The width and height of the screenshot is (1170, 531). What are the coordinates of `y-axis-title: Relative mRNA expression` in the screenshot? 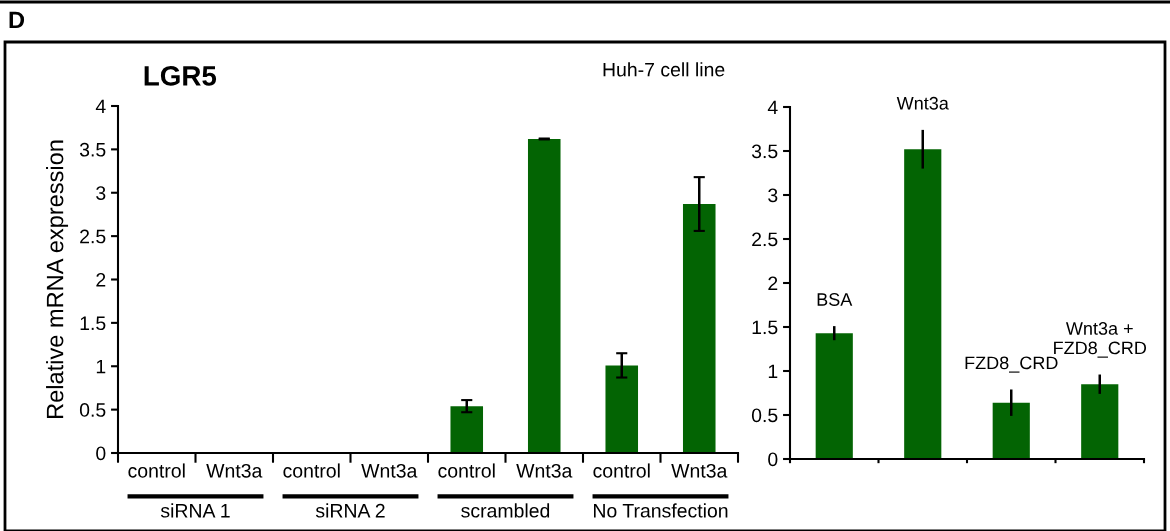 It's located at (57, 279).